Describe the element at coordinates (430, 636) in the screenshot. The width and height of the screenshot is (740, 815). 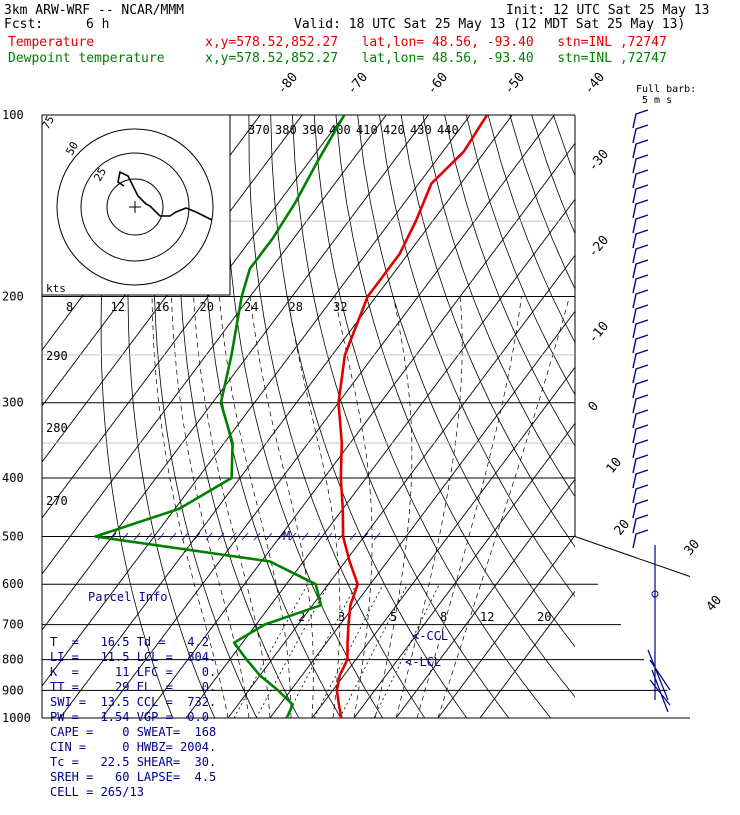
I see `ccl-annotation: <-CCL` at that location.